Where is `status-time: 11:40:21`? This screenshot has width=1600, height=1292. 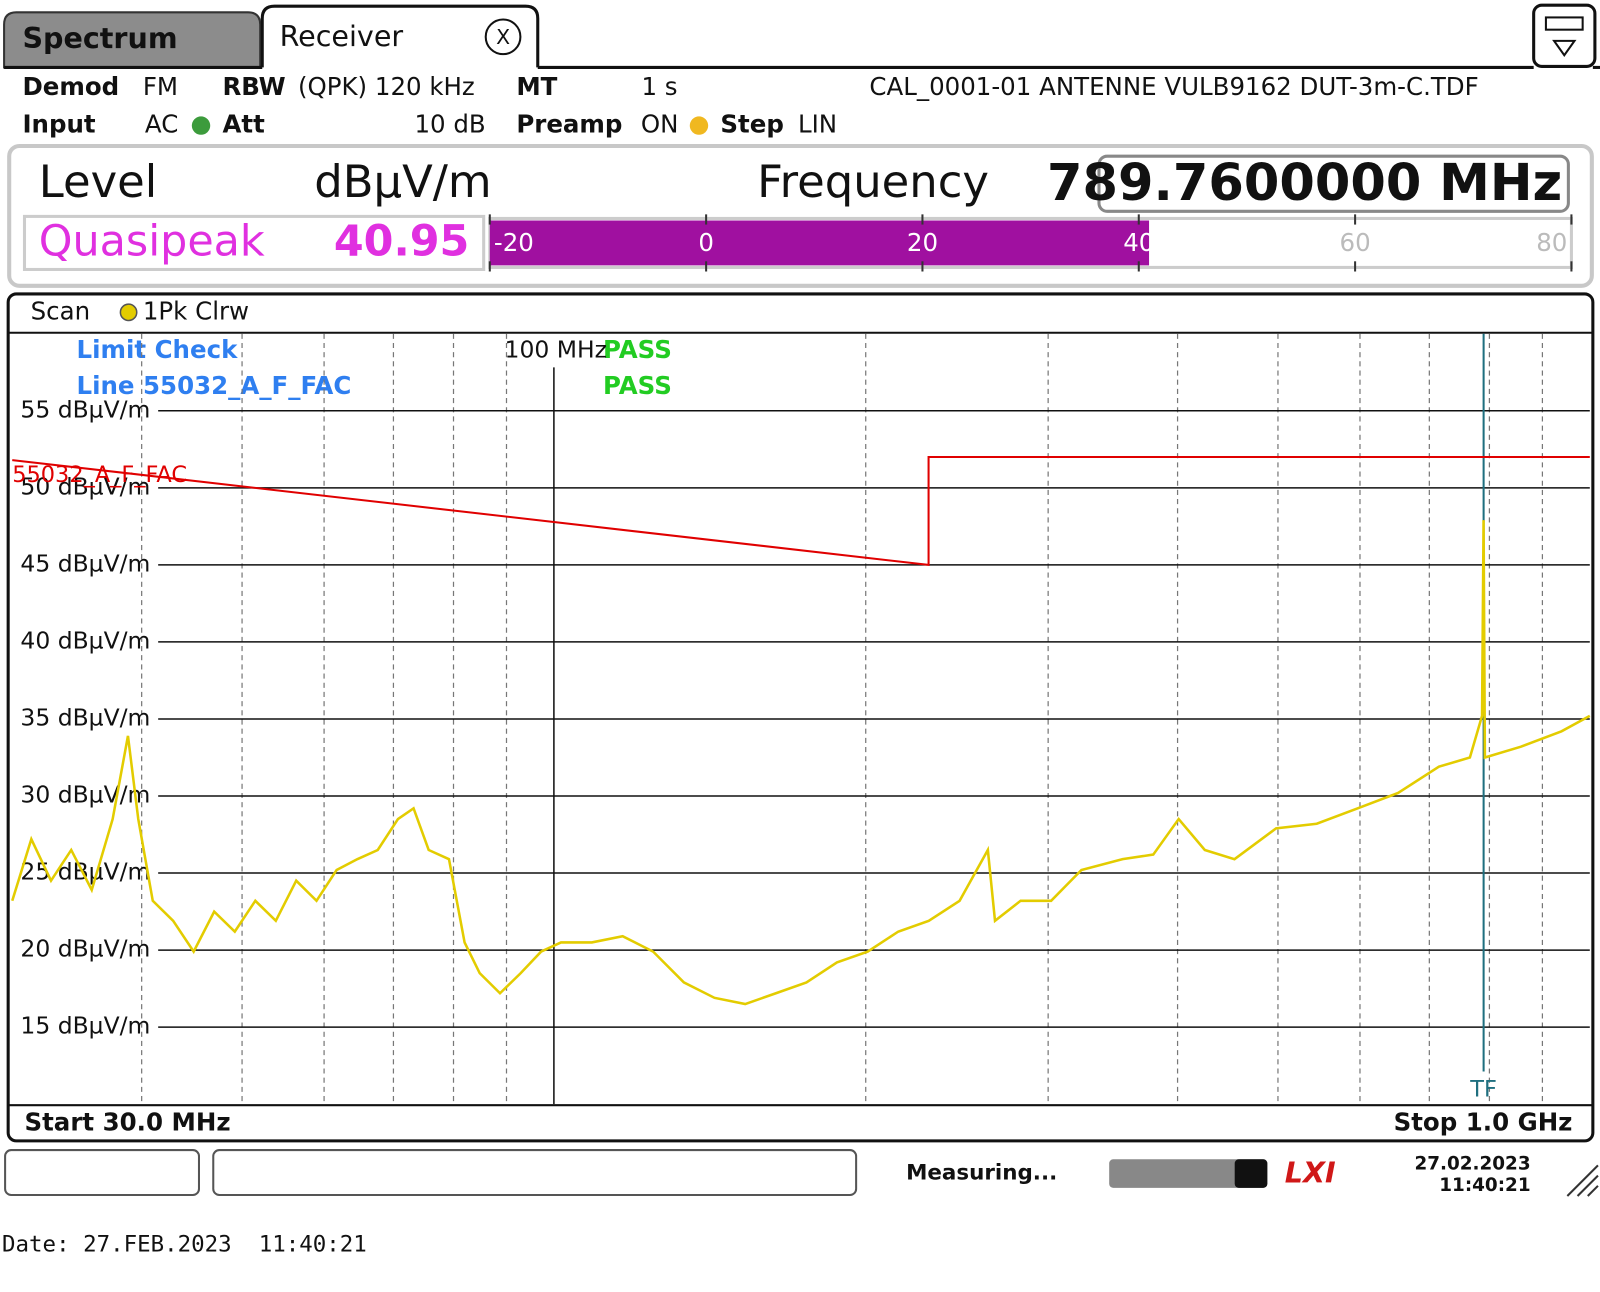 status-time: 11:40:21 is located at coordinates (1484, 1185).